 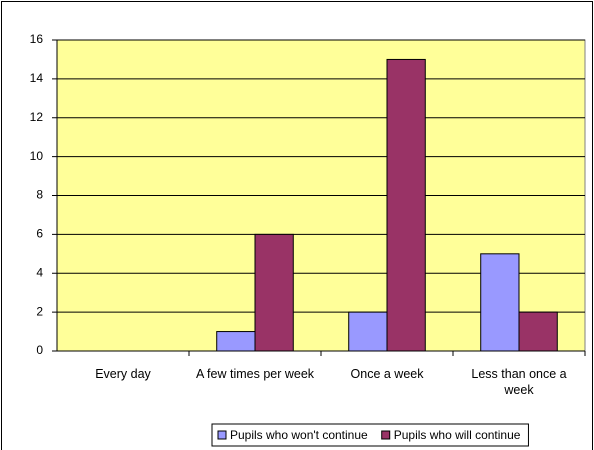 What do you see at coordinates (37, 117) in the screenshot?
I see `y-tick-label: 12` at bounding box center [37, 117].